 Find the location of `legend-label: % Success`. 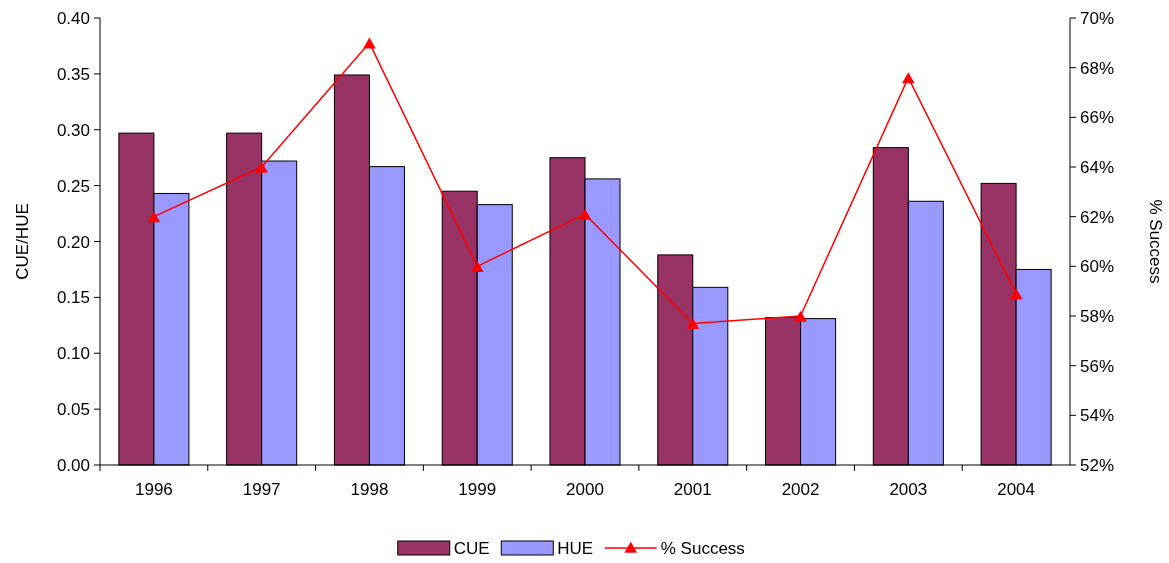

legend-label: % Success is located at coordinates (702, 548).